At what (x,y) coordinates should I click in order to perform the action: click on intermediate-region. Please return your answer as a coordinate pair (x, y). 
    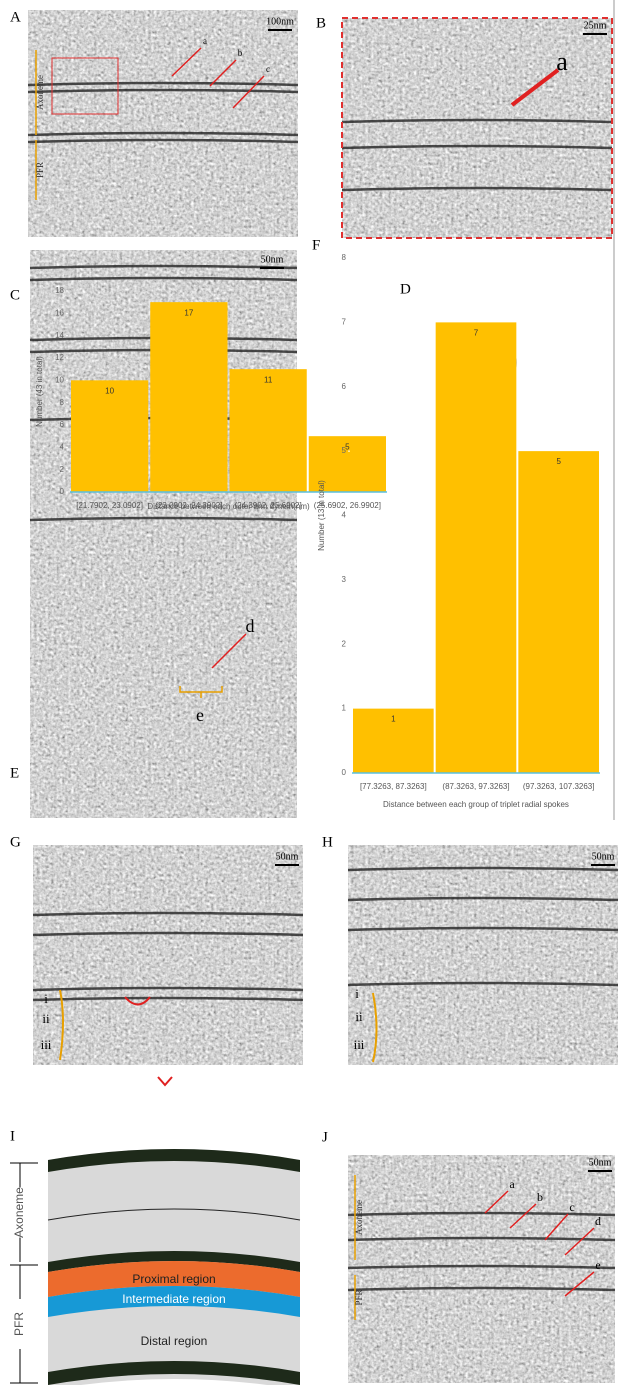
    Looking at the image, I should click on (174, 1301).